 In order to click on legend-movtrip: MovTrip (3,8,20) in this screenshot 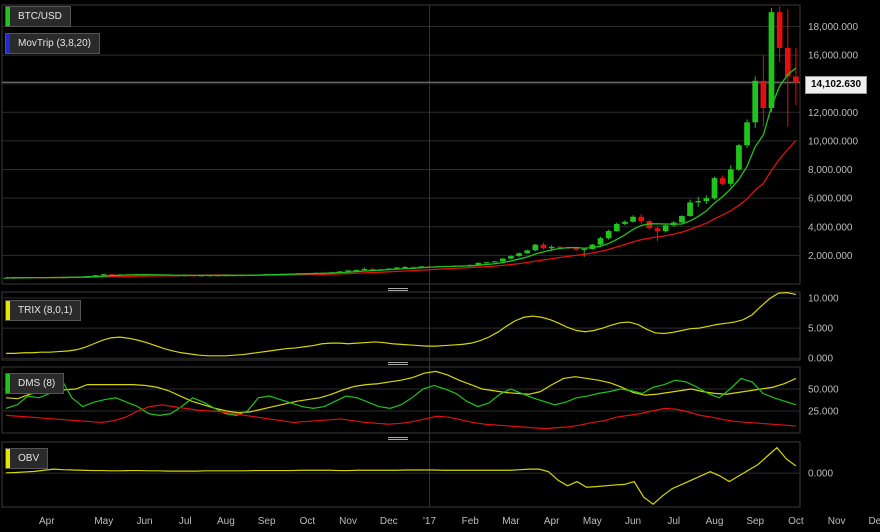, I will do `click(52, 43)`.